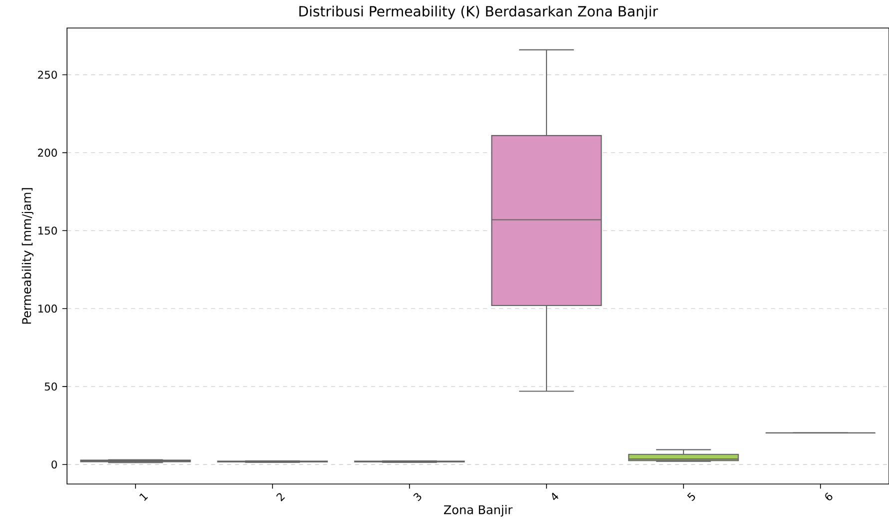 The image size is (889, 528). Describe the element at coordinates (828, 496) in the screenshot. I see `x-tick-label: 6` at that location.